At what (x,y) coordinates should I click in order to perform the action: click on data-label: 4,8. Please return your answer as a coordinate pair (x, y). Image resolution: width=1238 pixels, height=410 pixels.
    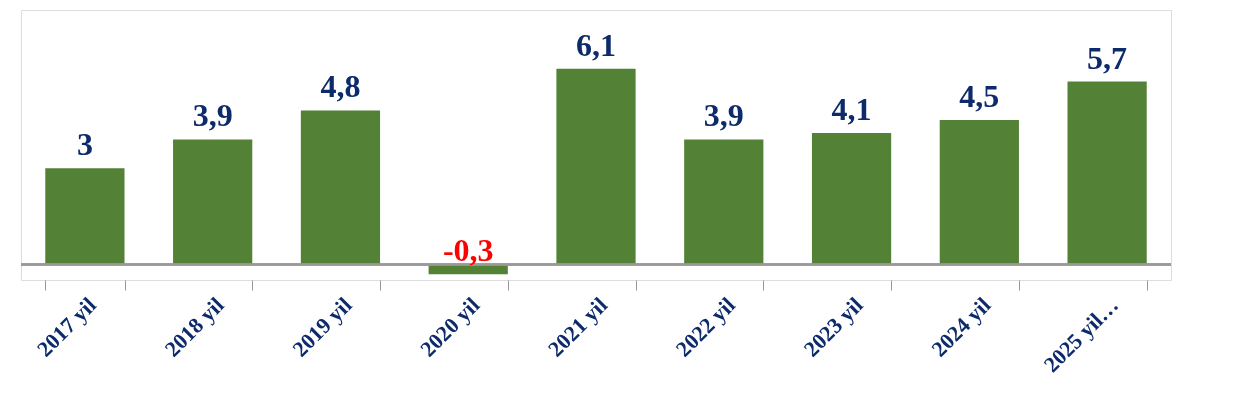
    Looking at the image, I should click on (340, 86).